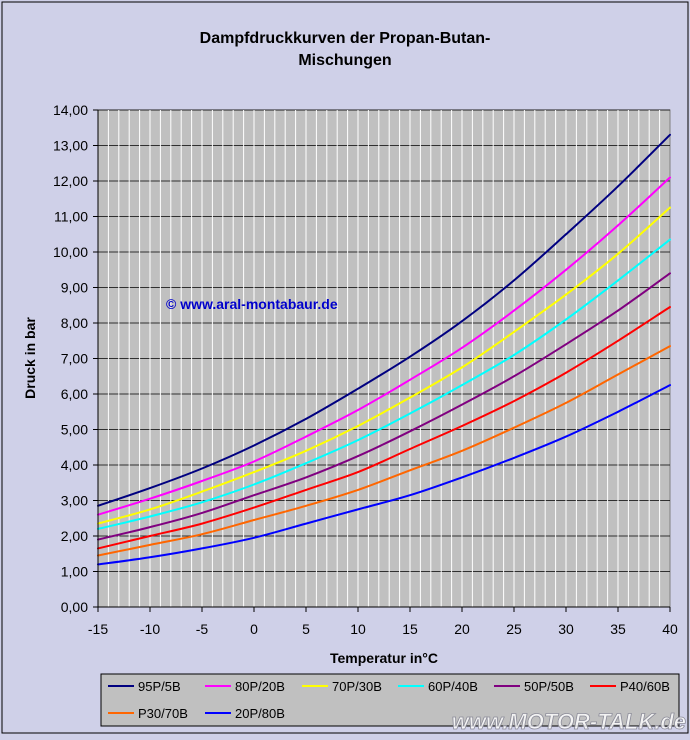 This screenshot has width=690, height=740. Describe the element at coordinates (163, 713) in the screenshot. I see `legend-label-p30-70b: P30/70B` at that location.